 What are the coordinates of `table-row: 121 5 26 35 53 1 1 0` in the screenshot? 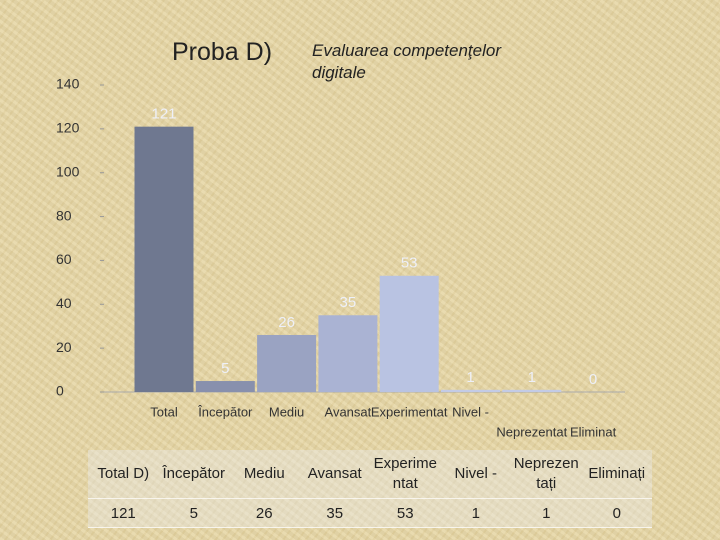 It's located at (370, 513).